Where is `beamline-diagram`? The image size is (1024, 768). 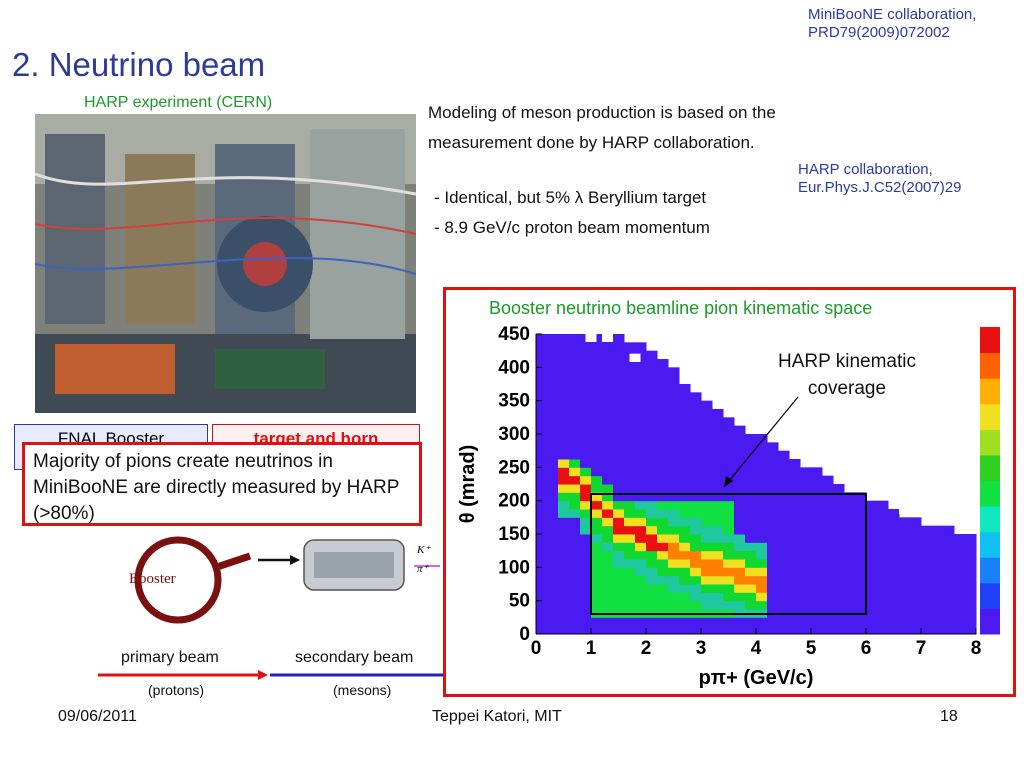 beamline-diagram is located at coordinates (287, 580).